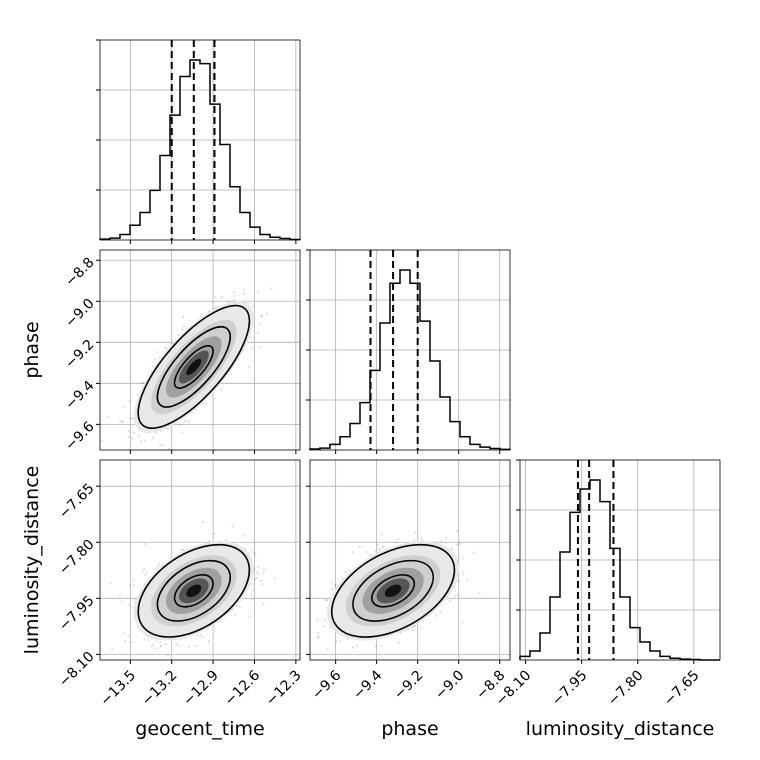 This screenshot has width=760, height=760. Describe the element at coordinates (79, 354) in the screenshot. I see `y-tick-label: −9.2` at that location.